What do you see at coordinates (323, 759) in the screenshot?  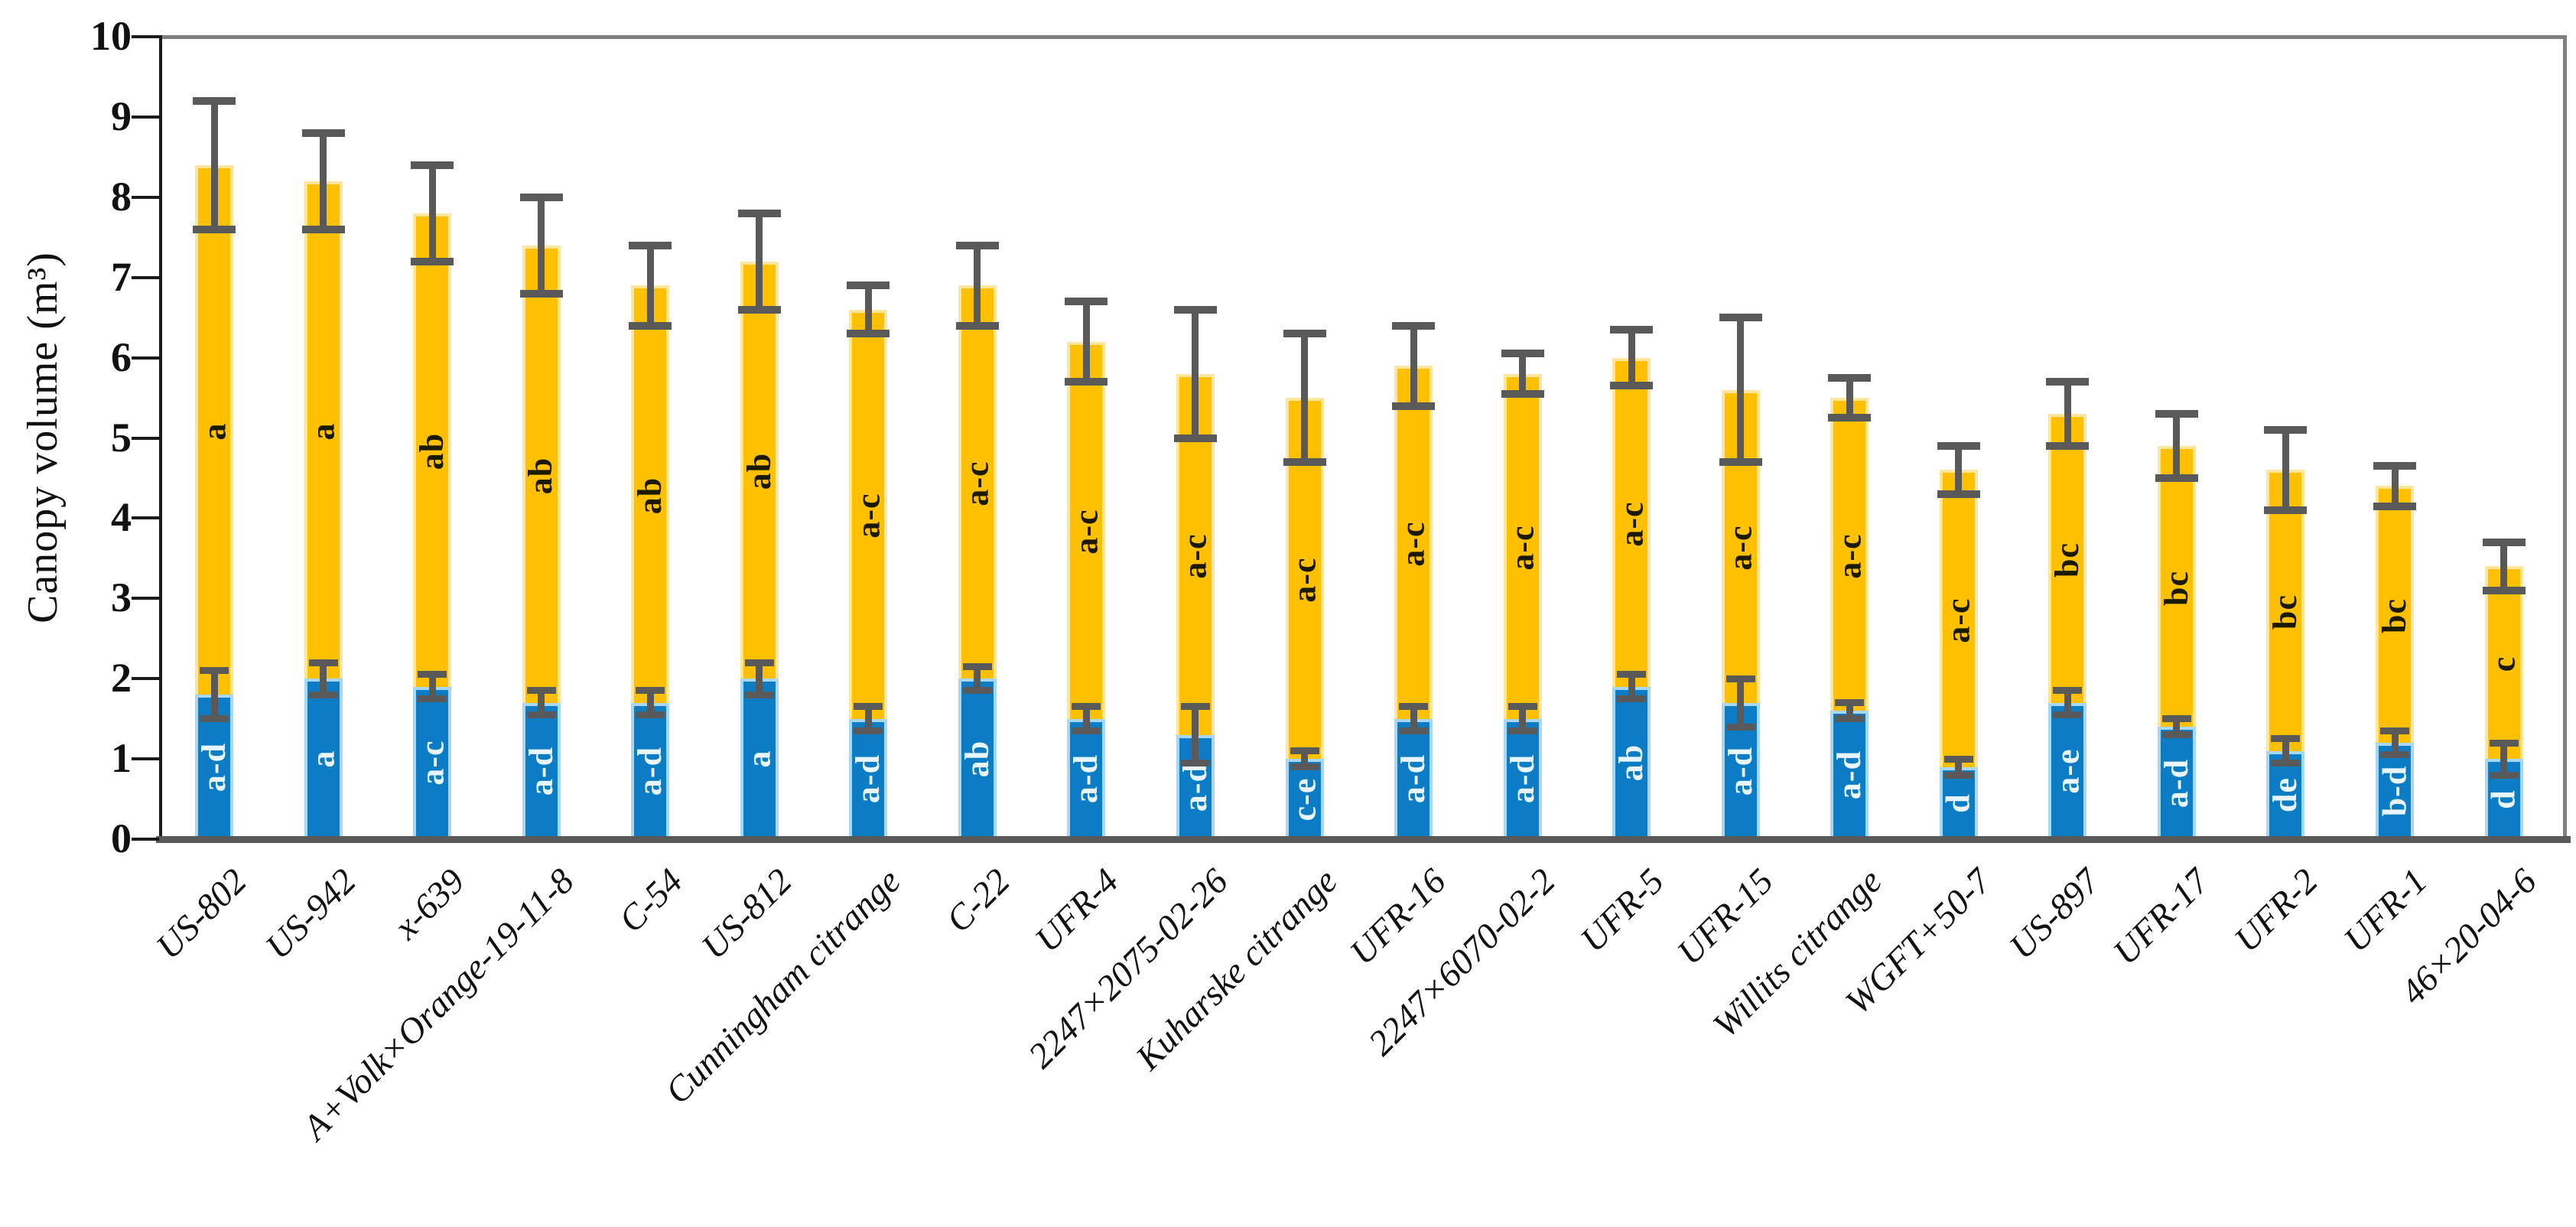 I see `bottom-segment-letter-label: a` at bounding box center [323, 759].